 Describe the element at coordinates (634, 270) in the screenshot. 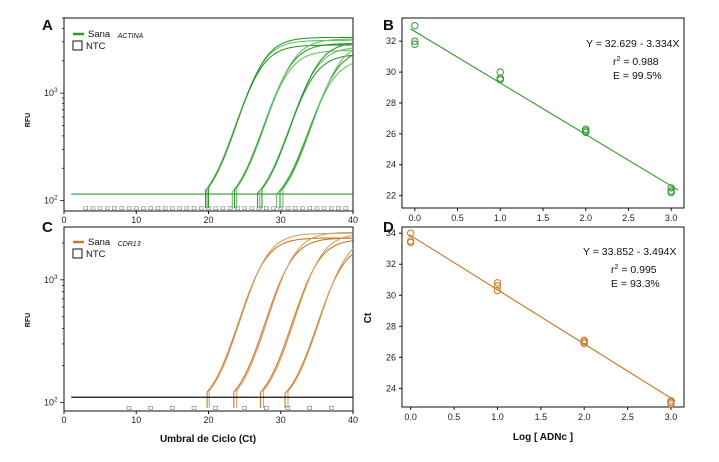

I see `panel-d-r2: r2 = 0.995` at that location.